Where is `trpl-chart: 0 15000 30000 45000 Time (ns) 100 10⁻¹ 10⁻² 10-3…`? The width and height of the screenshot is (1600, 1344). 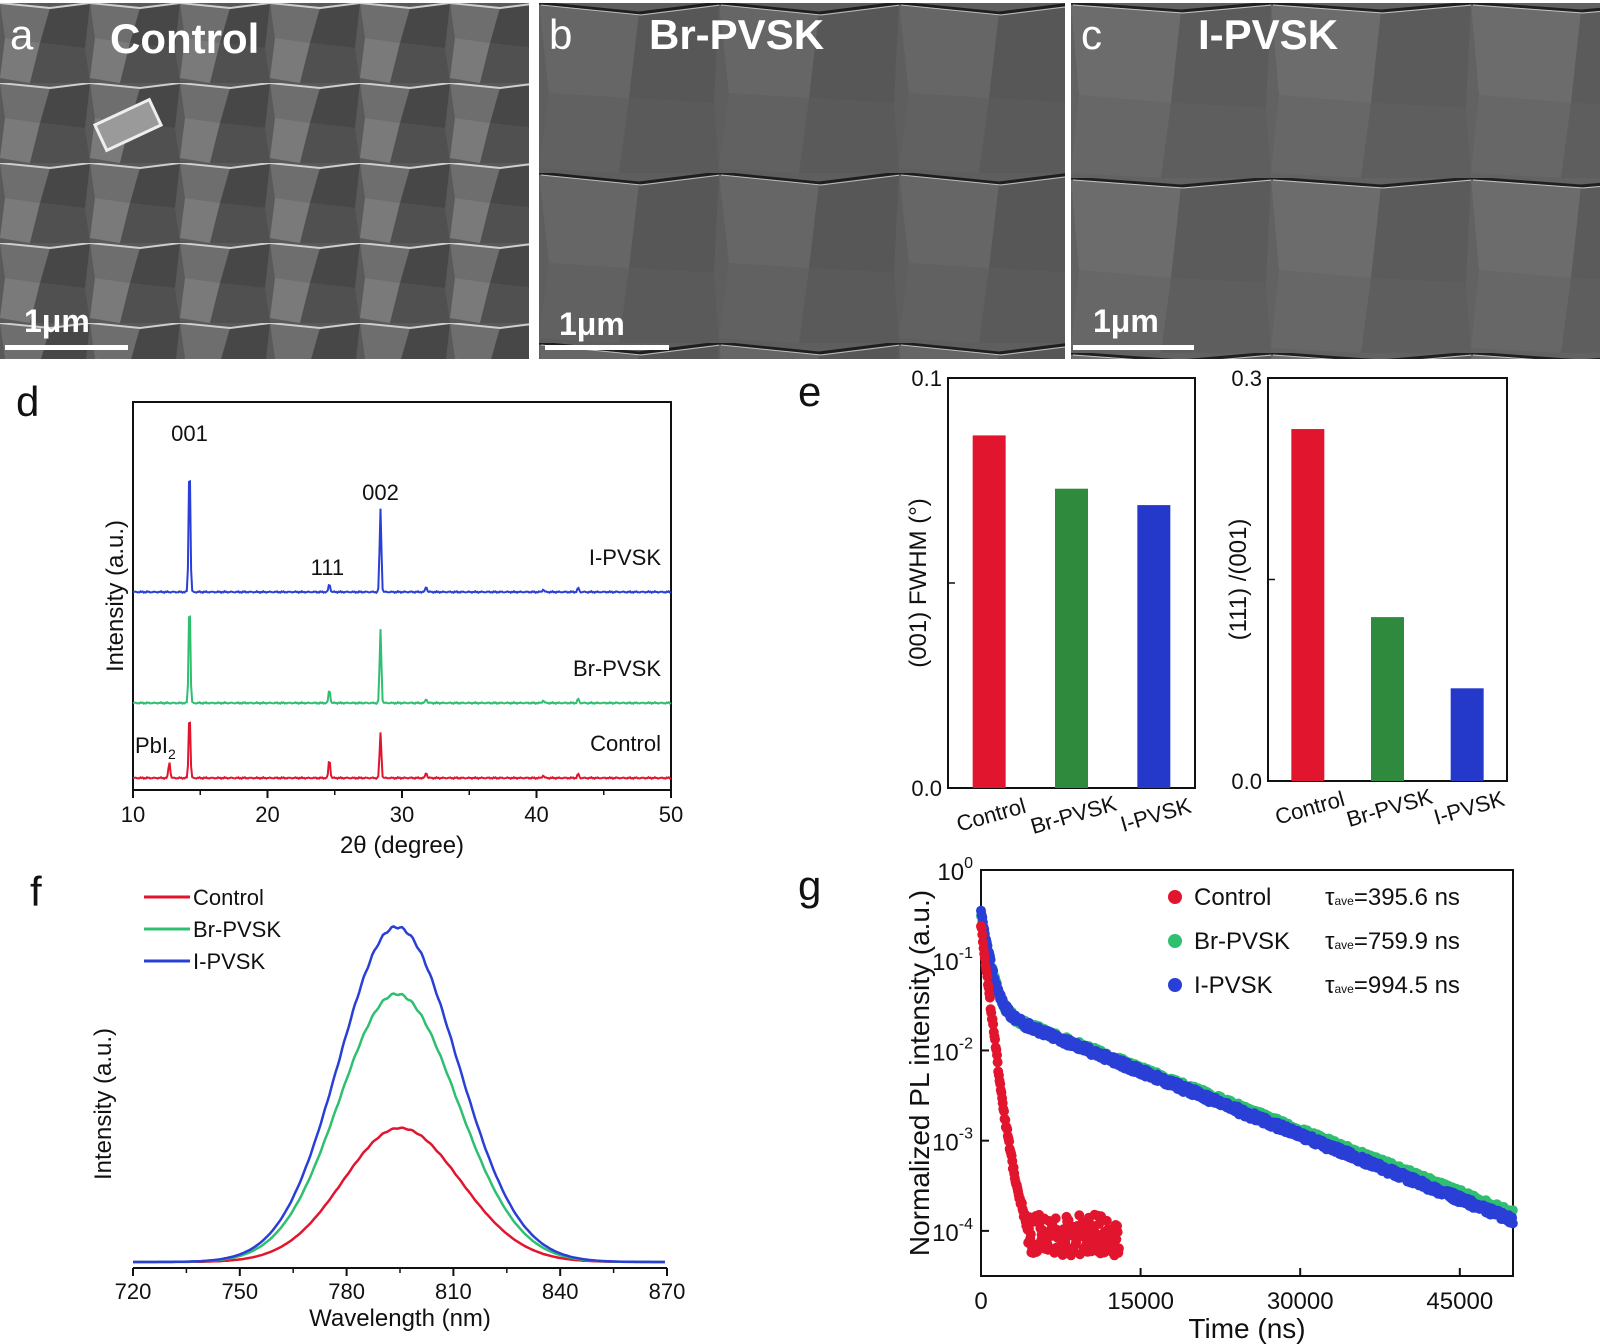 trpl-chart: 0 15000 30000 45000 Time (ns) 100 10⁻¹ 10⁻² 10-3… is located at coordinates (1211, 1099).